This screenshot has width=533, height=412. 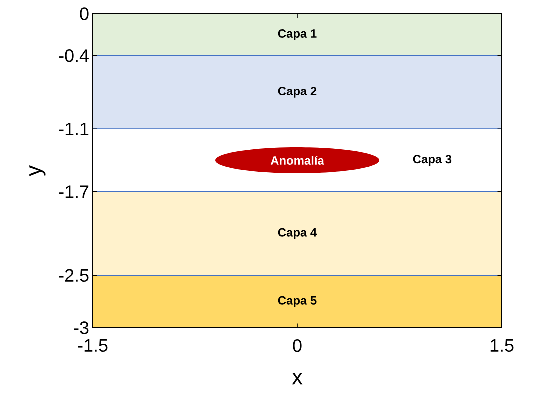 I want to click on x-tick-label: 0, so click(x=297, y=346).